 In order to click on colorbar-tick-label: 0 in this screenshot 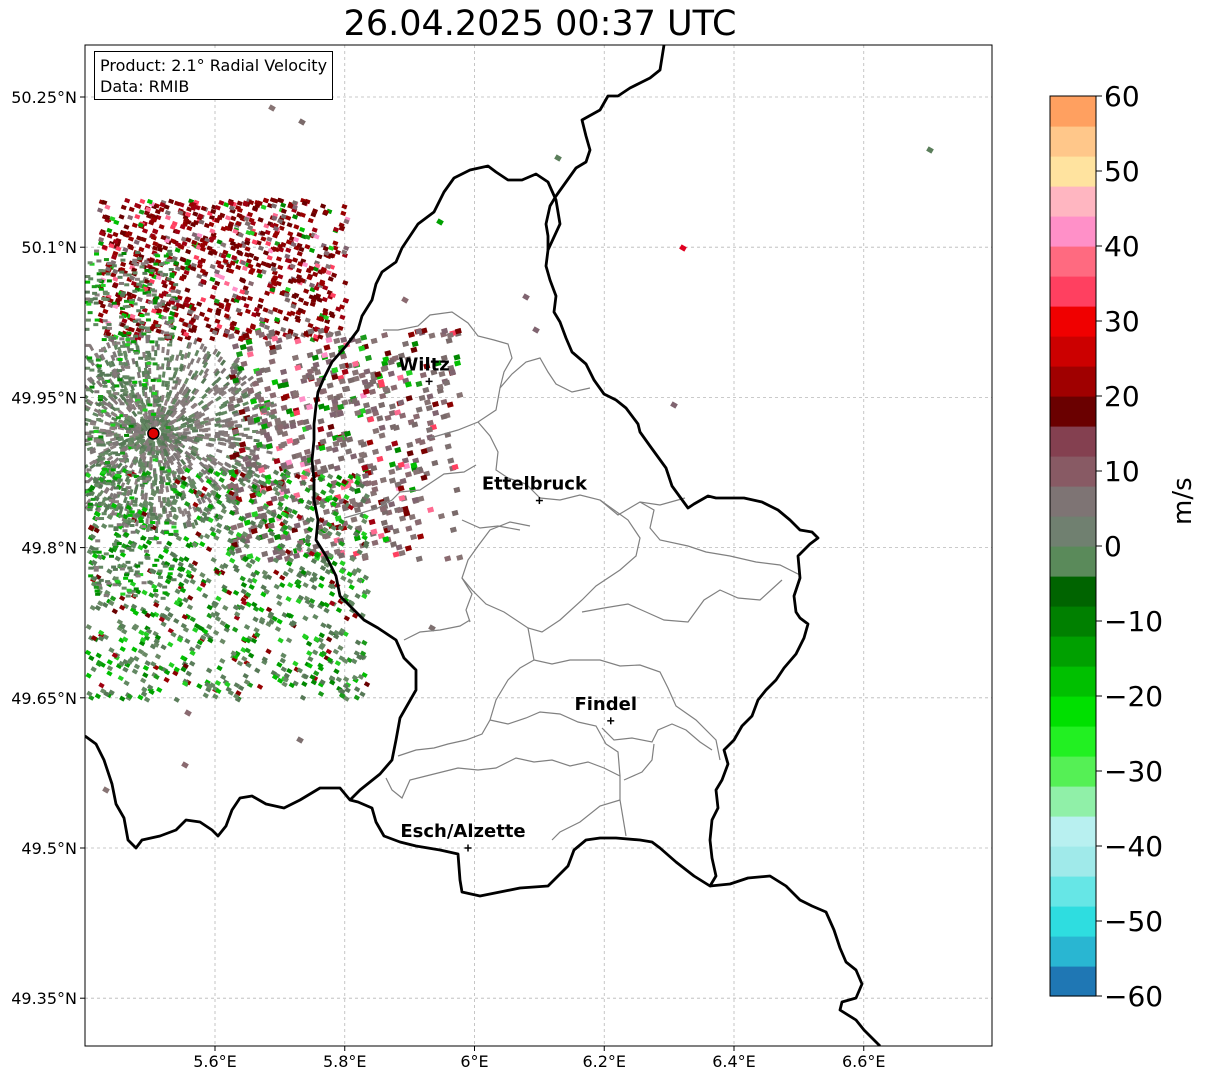, I will do `click(1113, 546)`.